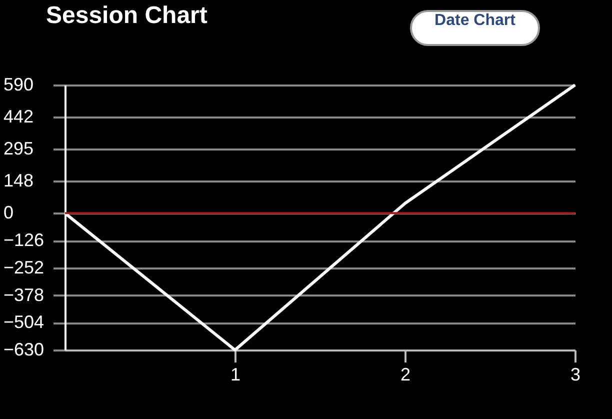  I want to click on y-tick-label: −252, so click(24, 267).